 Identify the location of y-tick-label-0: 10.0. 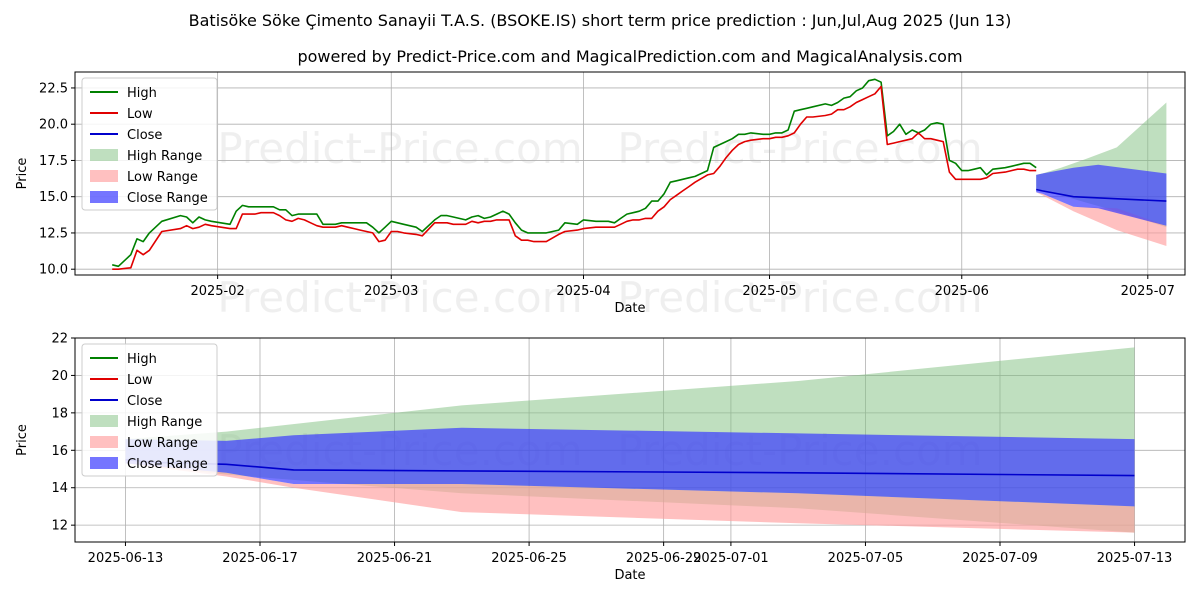
(53, 270).